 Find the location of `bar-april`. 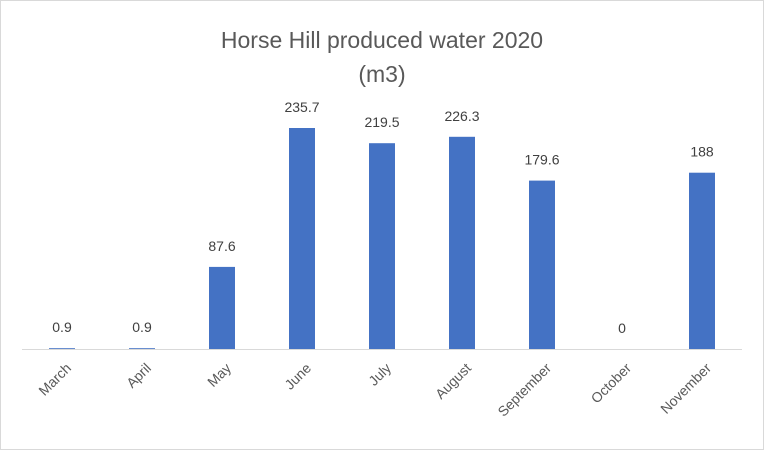

bar-april is located at coordinates (142, 348).